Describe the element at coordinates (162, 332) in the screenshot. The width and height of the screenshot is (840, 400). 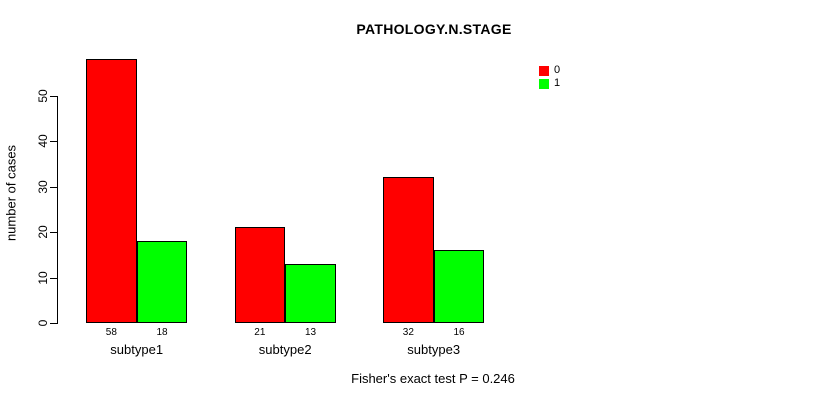
I see `bar-value-label: 18` at that location.